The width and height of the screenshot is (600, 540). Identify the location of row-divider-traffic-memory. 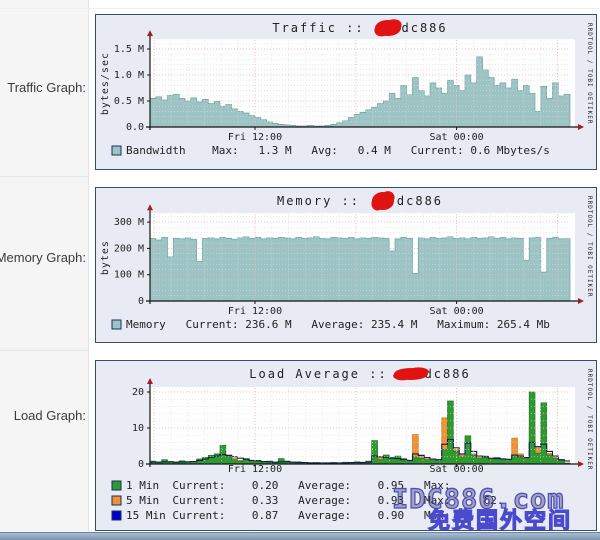
(44, 176).